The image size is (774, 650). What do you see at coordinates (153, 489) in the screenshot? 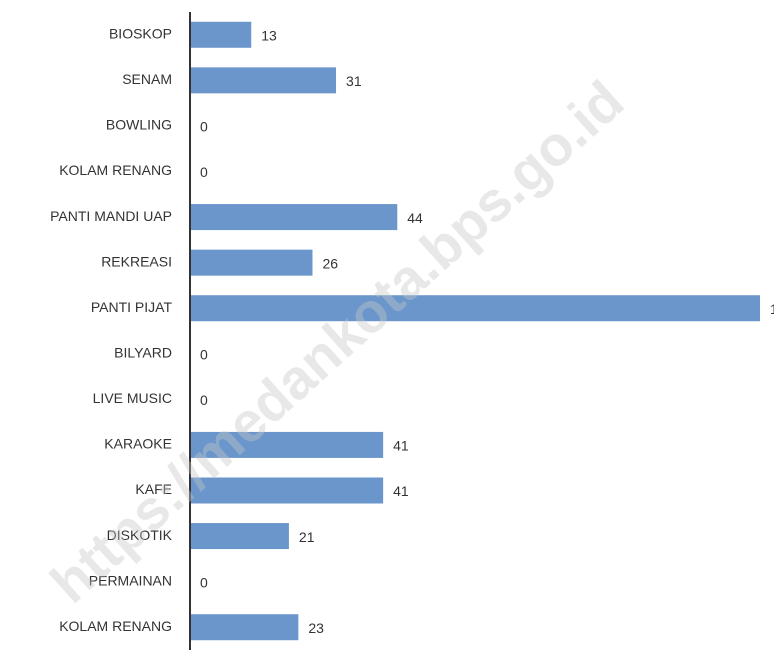
I see `category-label: KAFE` at bounding box center [153, 489].